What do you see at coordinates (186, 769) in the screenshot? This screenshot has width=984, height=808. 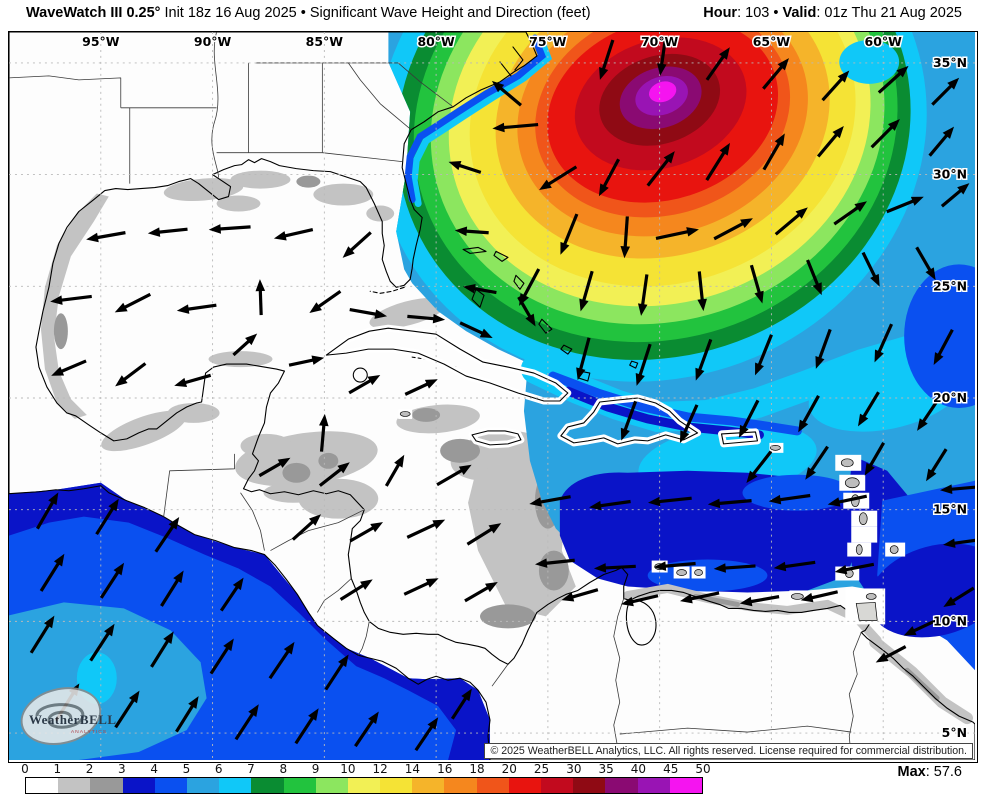 I see `colorbar-tick: 5` at bounding box center [186, 769].